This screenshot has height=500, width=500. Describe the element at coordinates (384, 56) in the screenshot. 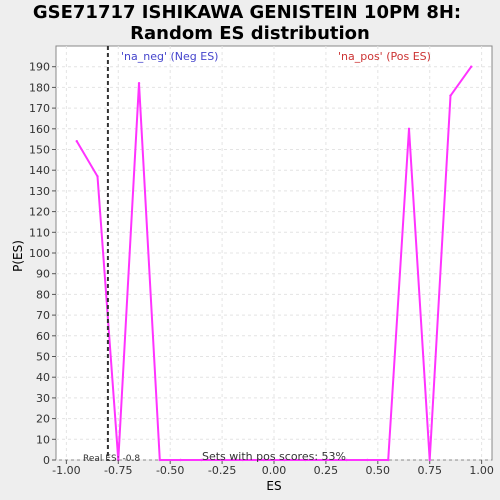

I see `legend-pos: 'na_pos' (Pos ES)` at that location.